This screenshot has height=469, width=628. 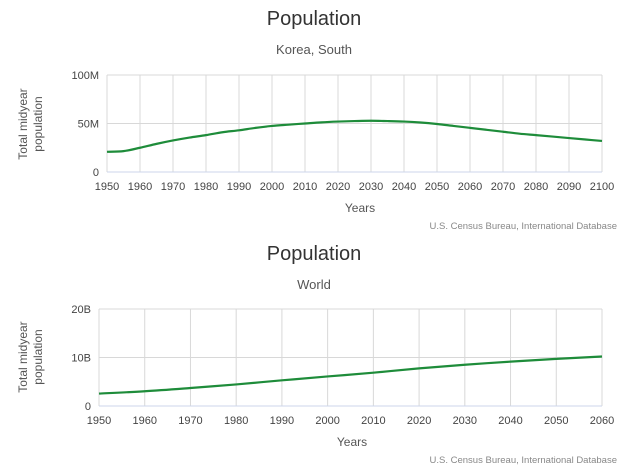 What do you see at coordinates (602, 187) in the screenshot?
I see `x-tick-label: 2100` at bounding box center [602, 187].